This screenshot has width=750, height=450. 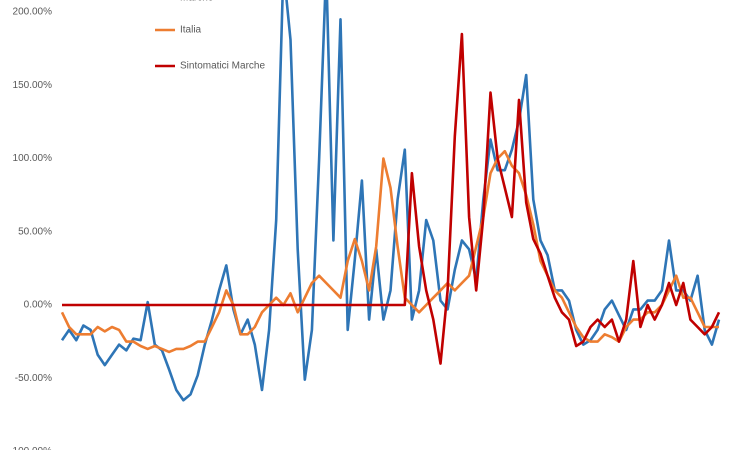 What do you see at coordinates (33, 85) in the screenshot?
I see `y-tick-label: 150.00%` at bounding box center [33, 85].